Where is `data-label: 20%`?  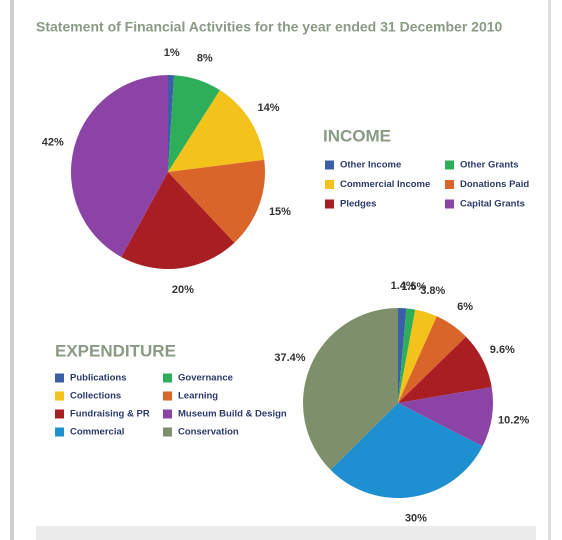
data-label: 20% is located at coordinates (183, 290).